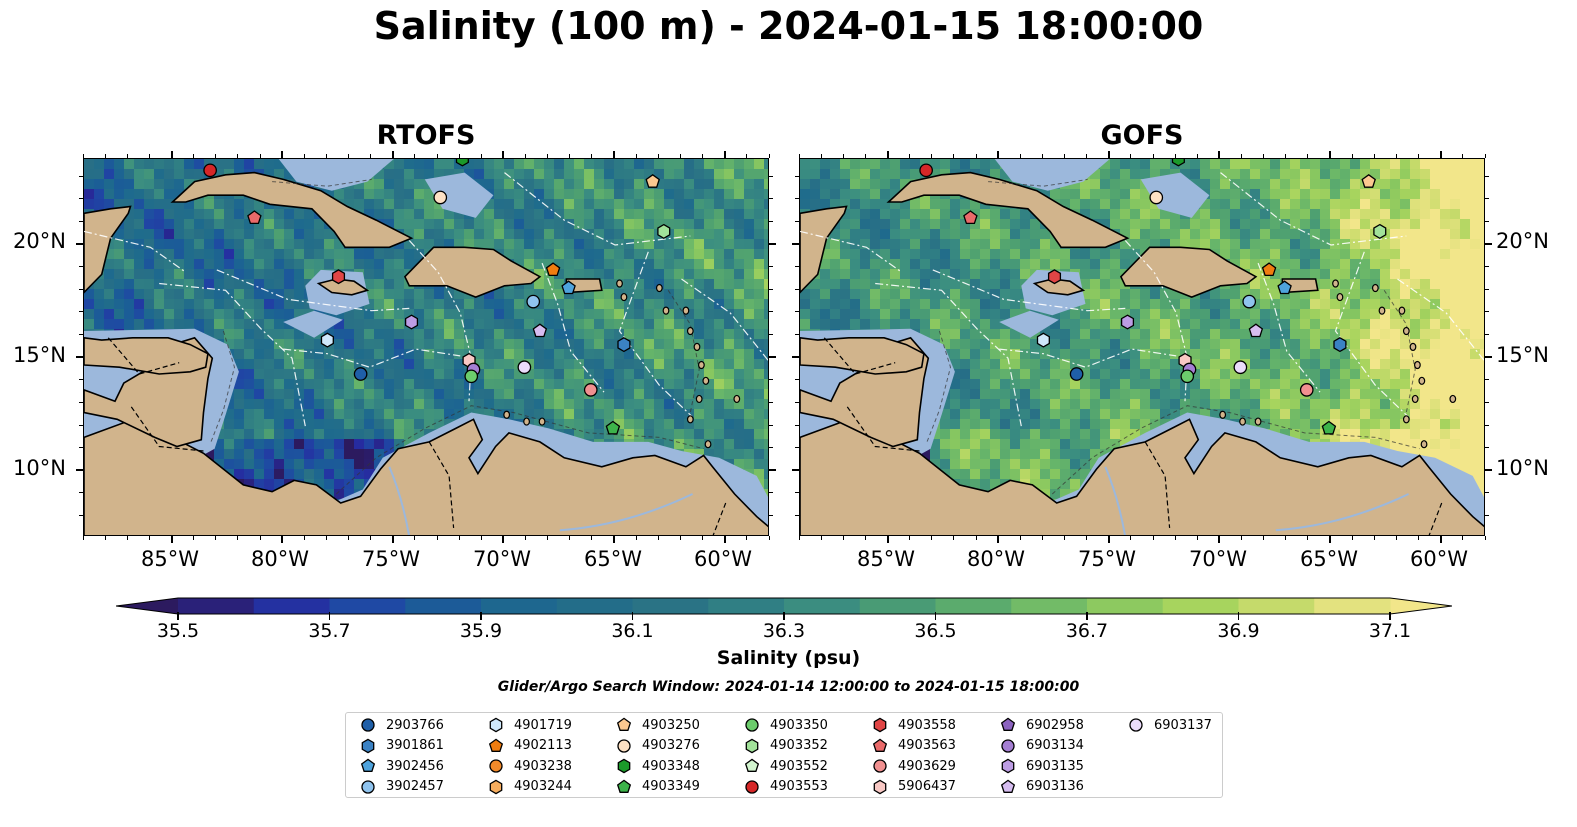 The height and width of the screenshot is (827, 1577). I want to click on legend-label: 4903244, so click(543, 786).